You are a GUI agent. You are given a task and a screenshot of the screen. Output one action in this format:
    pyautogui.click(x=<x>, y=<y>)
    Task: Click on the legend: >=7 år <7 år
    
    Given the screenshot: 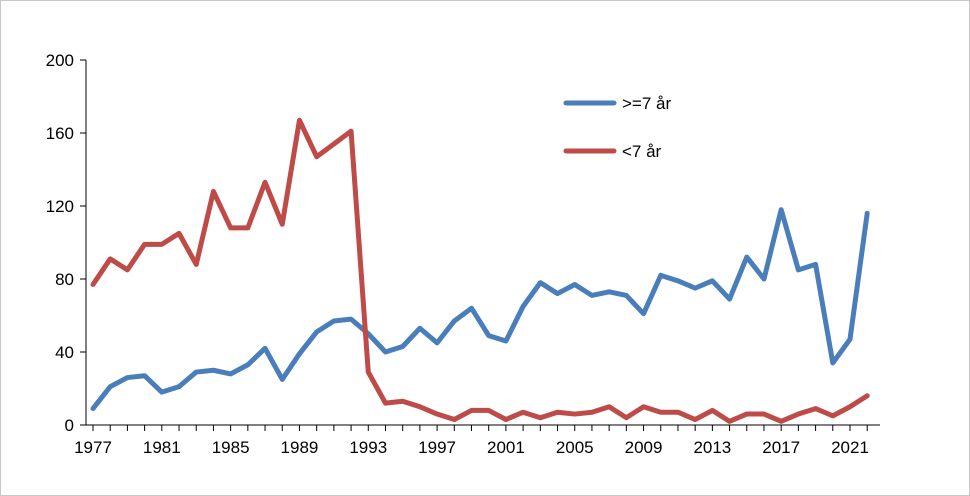 What is the action you would take?
    pyautogui.click(x=617, y=127)
    